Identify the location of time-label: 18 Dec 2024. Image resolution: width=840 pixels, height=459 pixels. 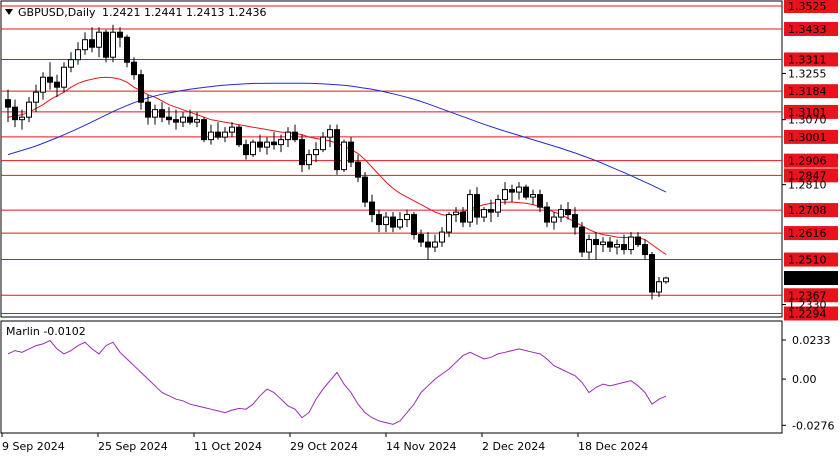
(613, 446).